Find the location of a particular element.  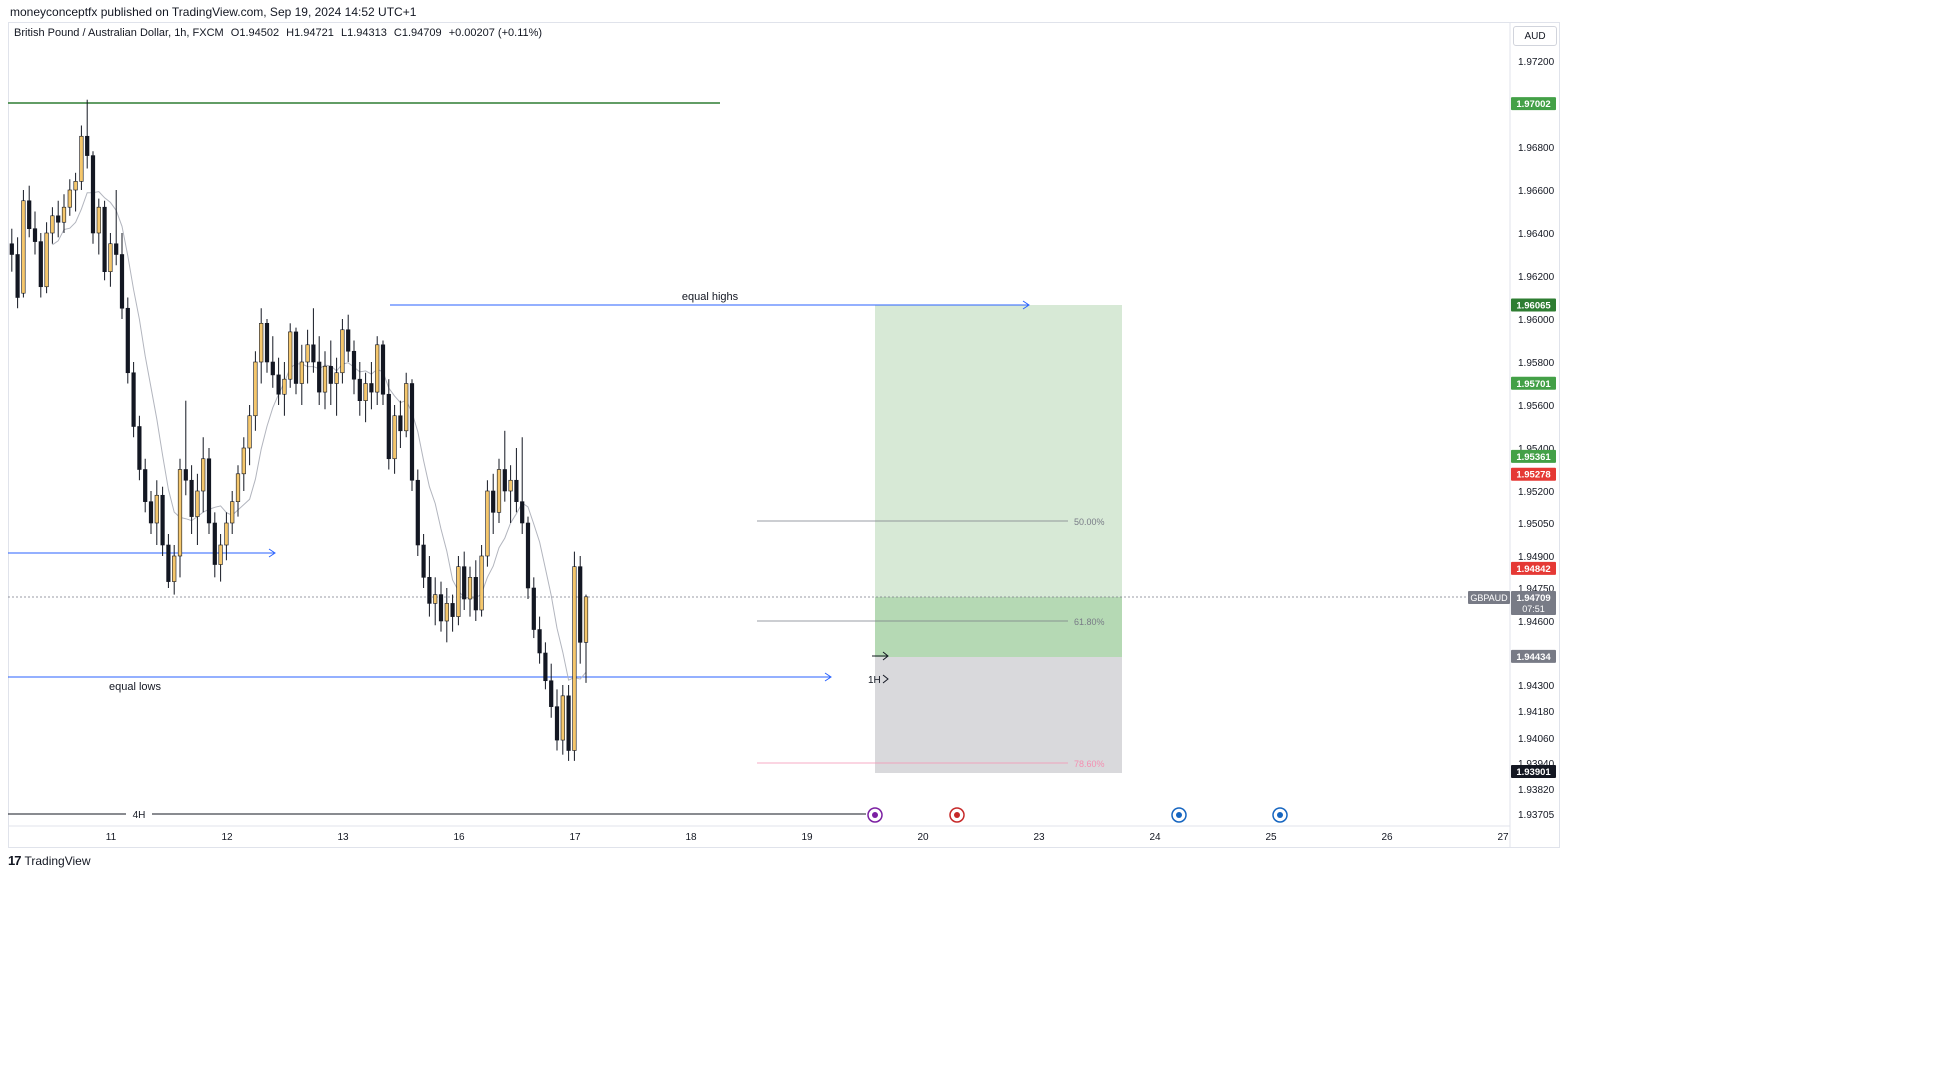

time-tick: 26 is located at coordinates (1387, 837).